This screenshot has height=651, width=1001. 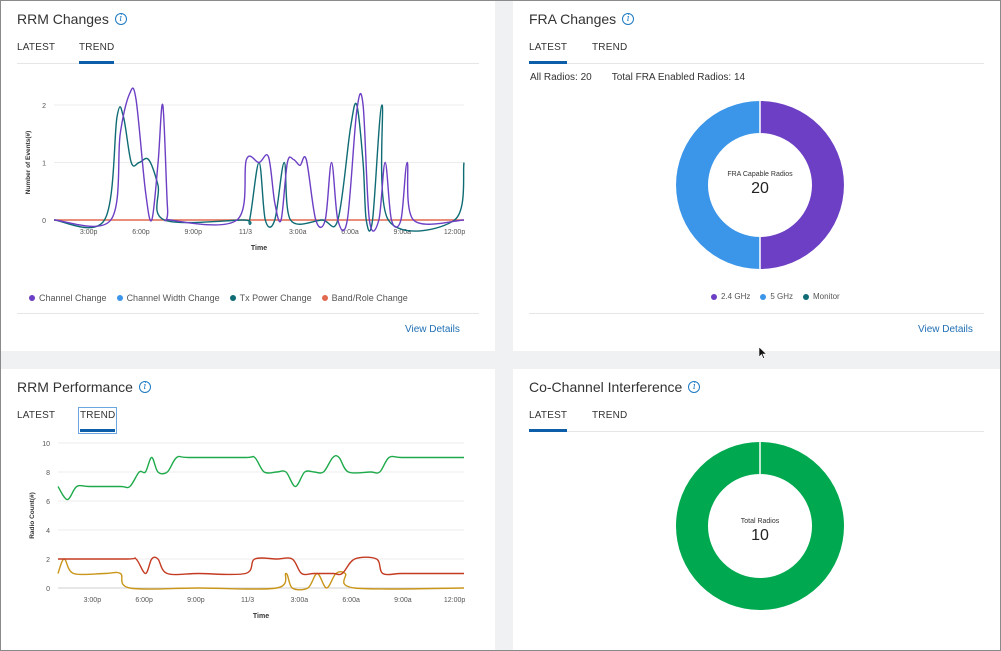 I want to click on rrm-changes-title-text: RRM Changes, so click(x=63, y=19).